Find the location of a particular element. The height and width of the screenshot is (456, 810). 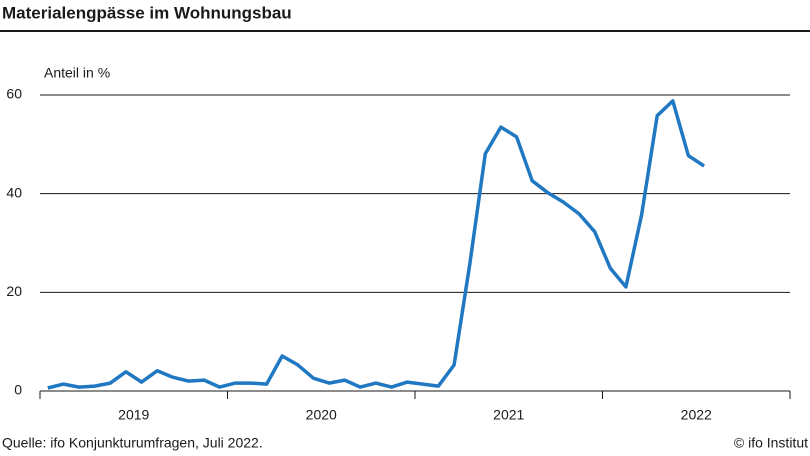

y-tick-label: 0 is located at coordinates (18, 390).